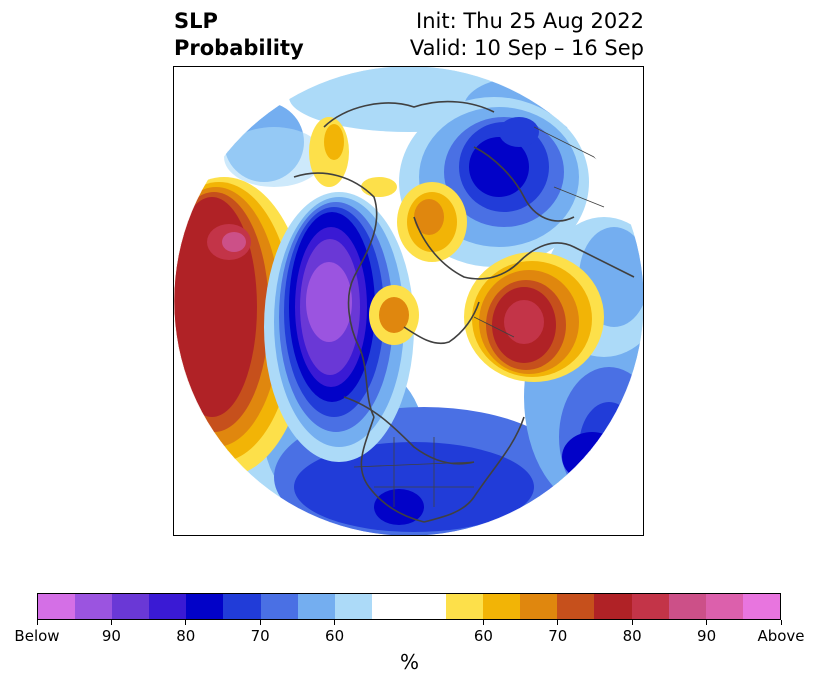 Image resolution: width=819 pixels, height=686 pixels. What do you see at coordinates (353, 157) in the screenshot?
I see `arctic-small-highs` at bounding box center [353, 157].